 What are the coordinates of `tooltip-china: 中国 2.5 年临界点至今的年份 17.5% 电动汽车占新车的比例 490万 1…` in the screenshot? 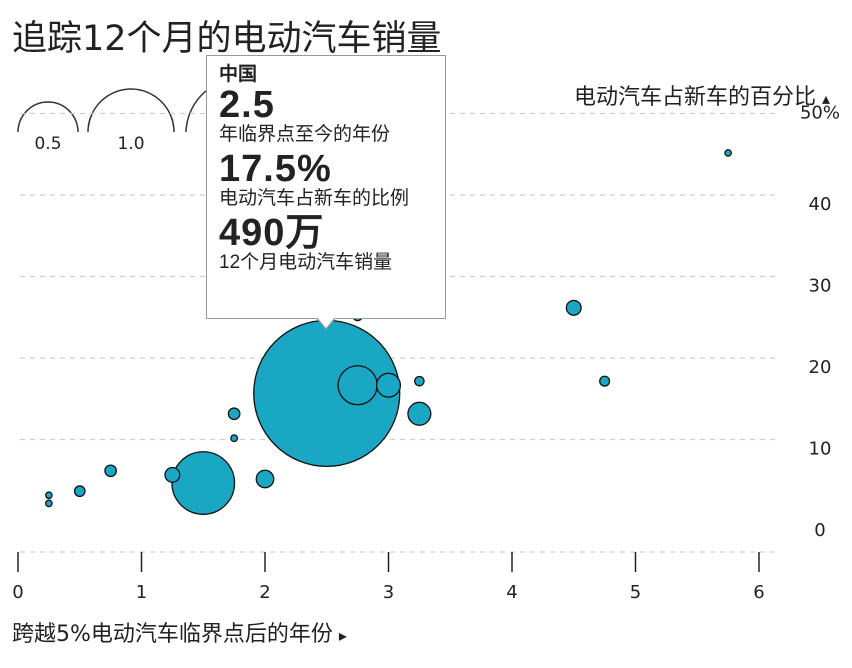 It's located at (326, 187).